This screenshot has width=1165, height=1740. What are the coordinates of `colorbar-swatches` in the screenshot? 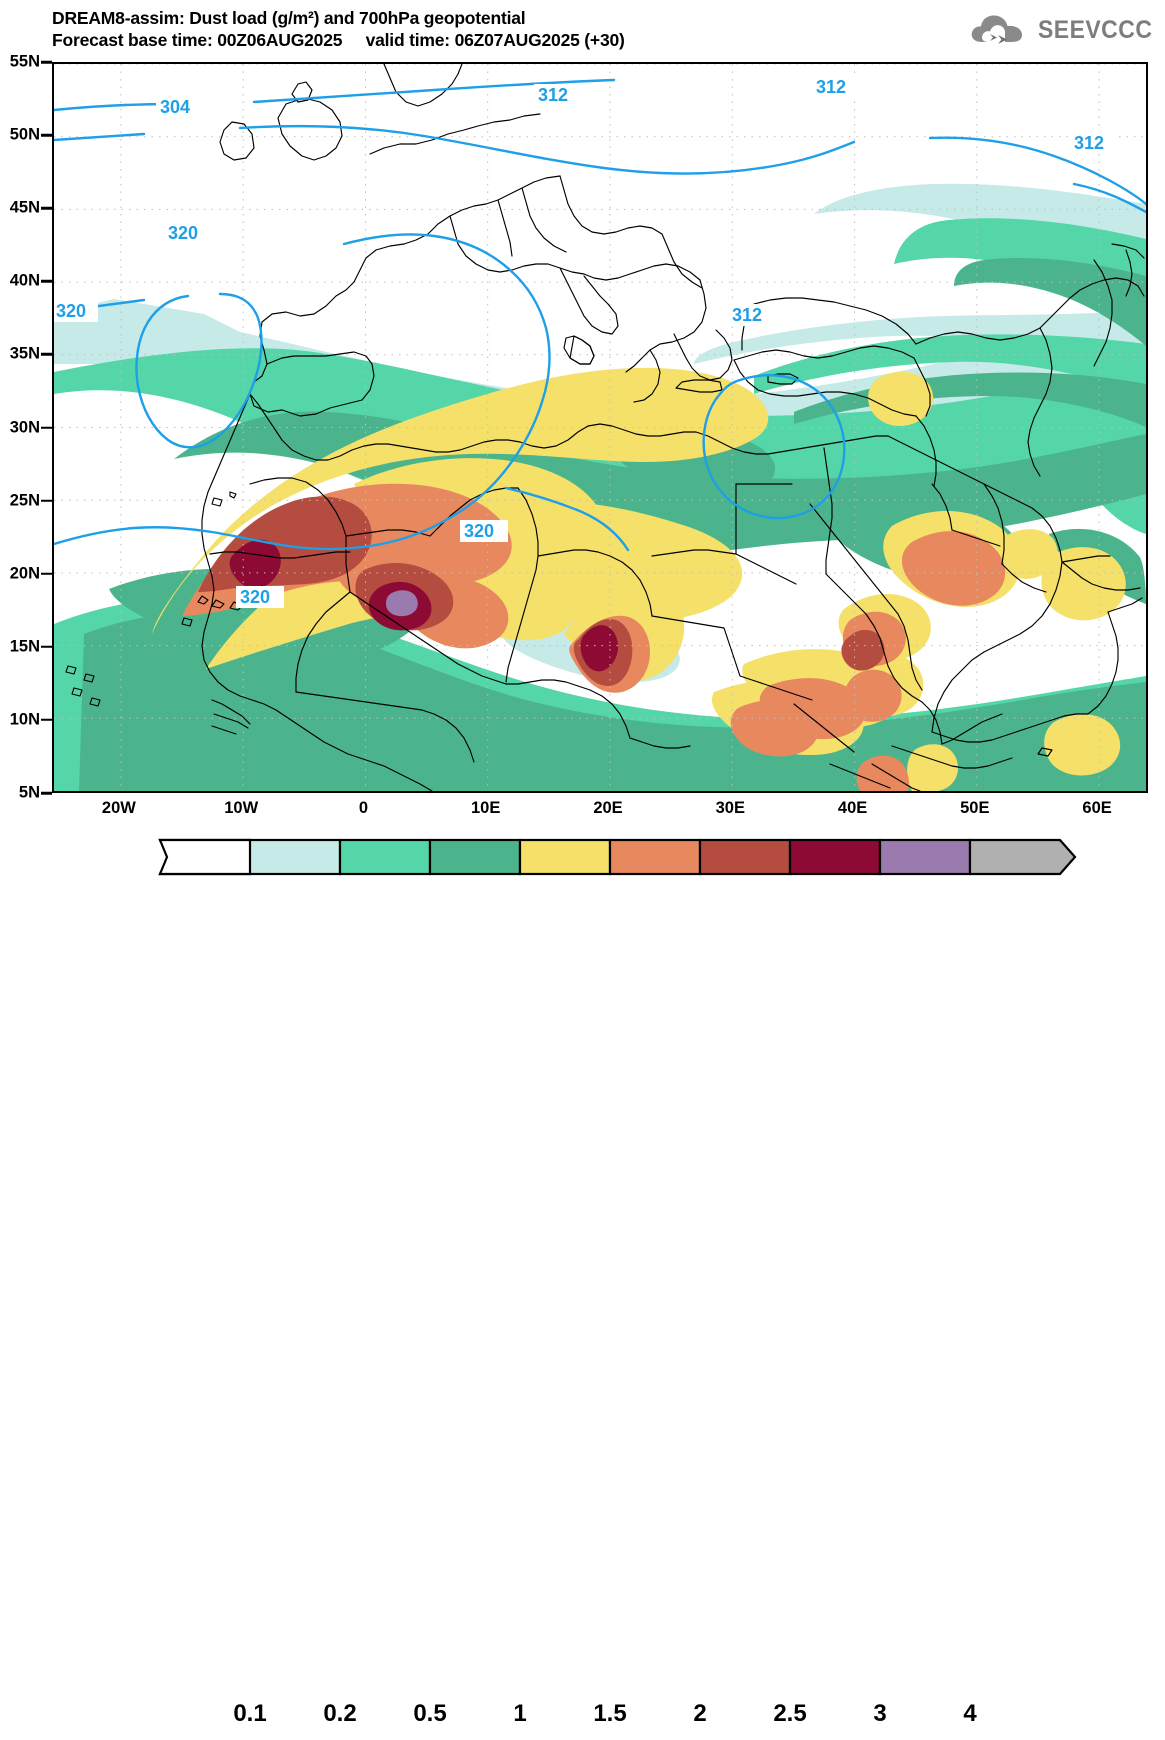 It's located at (617, 857).